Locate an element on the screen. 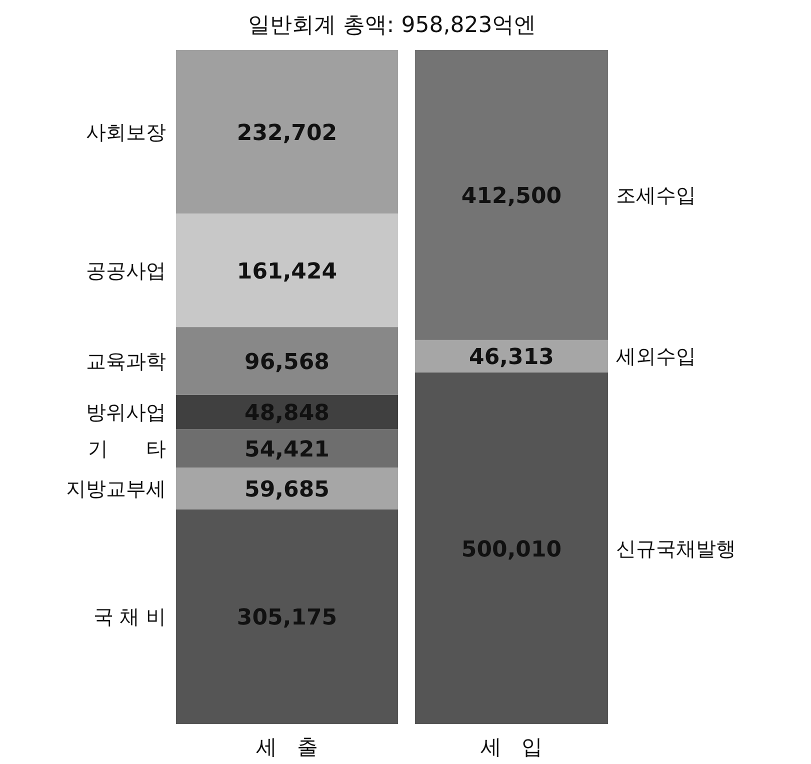  x-tick-label: 세 출 is located at coordinates (287, 747).